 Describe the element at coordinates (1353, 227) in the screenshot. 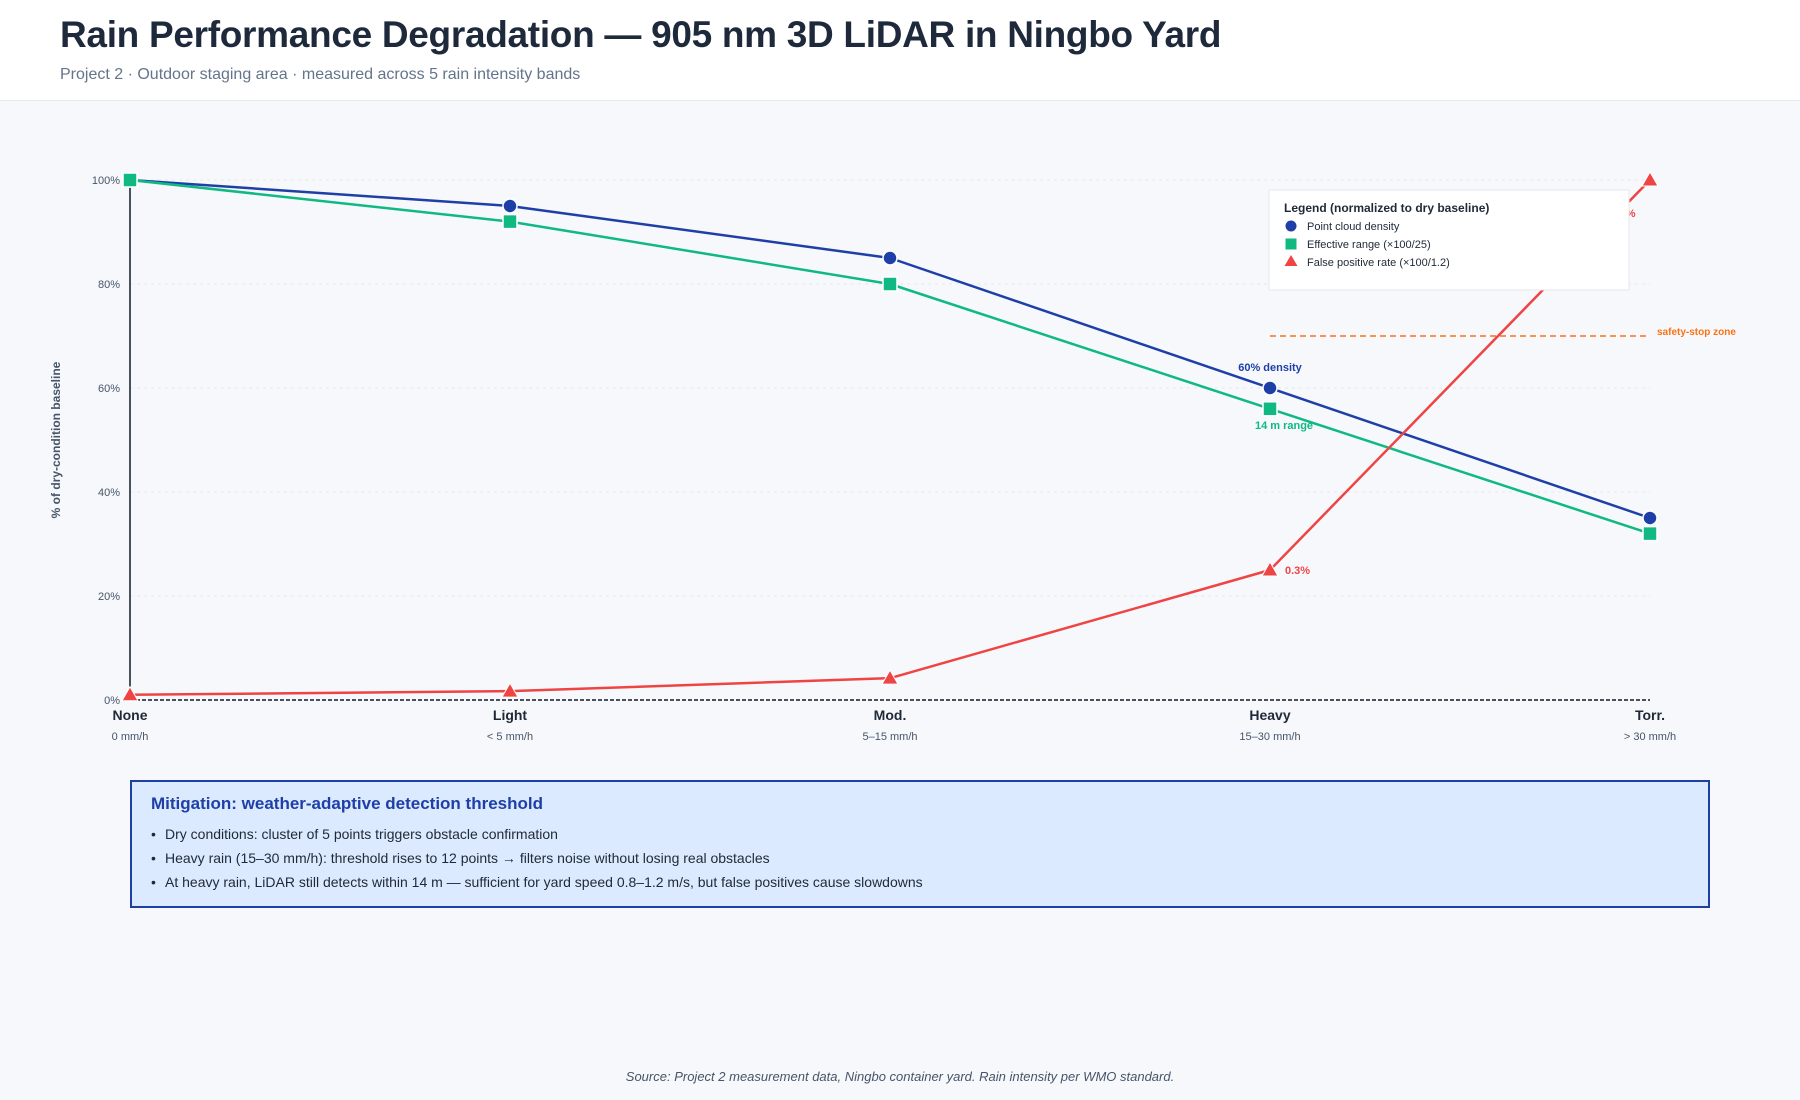

I see `legend-label: Point cloud density` at that location.